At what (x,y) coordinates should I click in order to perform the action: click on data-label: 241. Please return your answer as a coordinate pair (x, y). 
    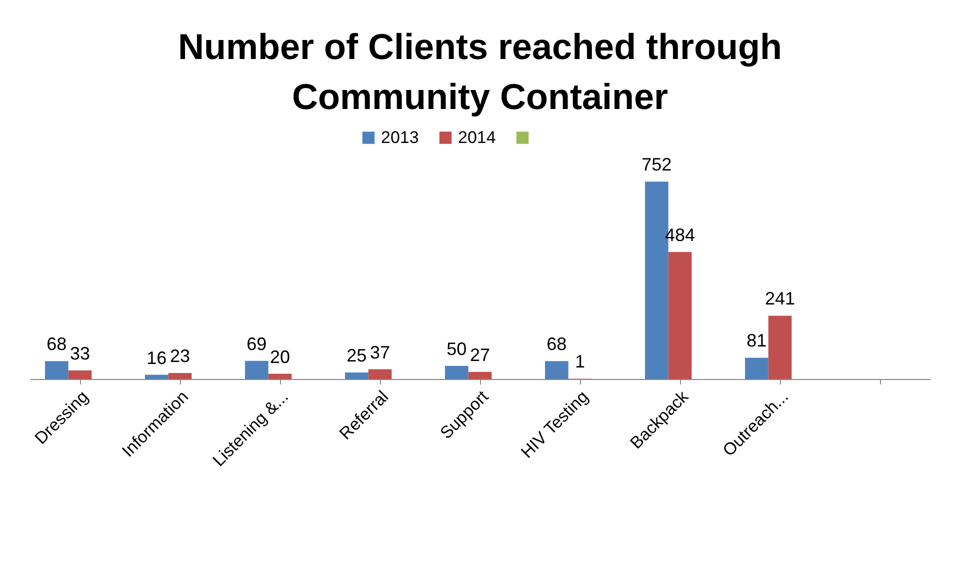
    Looking at the image, I should click on (780, 298).